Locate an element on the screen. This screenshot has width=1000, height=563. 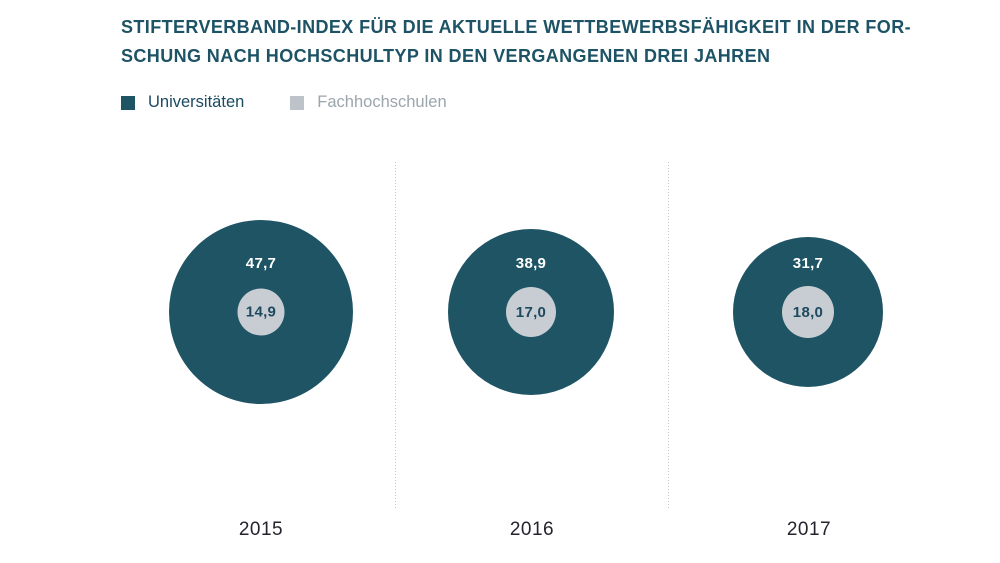
universitaeten-value-2016: 38,9 is located at coordinates (531, 263).